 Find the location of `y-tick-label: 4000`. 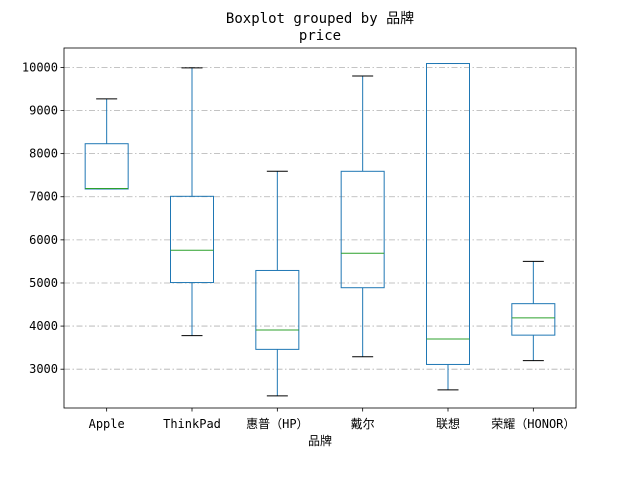

y-tick-label: 4000 is located at coordinates (43, 326).